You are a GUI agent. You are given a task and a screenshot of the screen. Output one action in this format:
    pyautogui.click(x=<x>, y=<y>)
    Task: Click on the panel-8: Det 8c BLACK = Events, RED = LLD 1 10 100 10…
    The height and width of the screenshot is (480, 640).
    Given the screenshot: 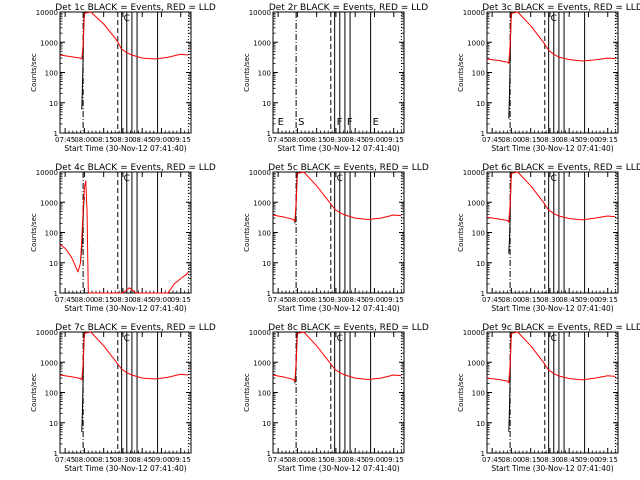 What is the action you would take?
    pyautogui.click(x=336, y=398)
    